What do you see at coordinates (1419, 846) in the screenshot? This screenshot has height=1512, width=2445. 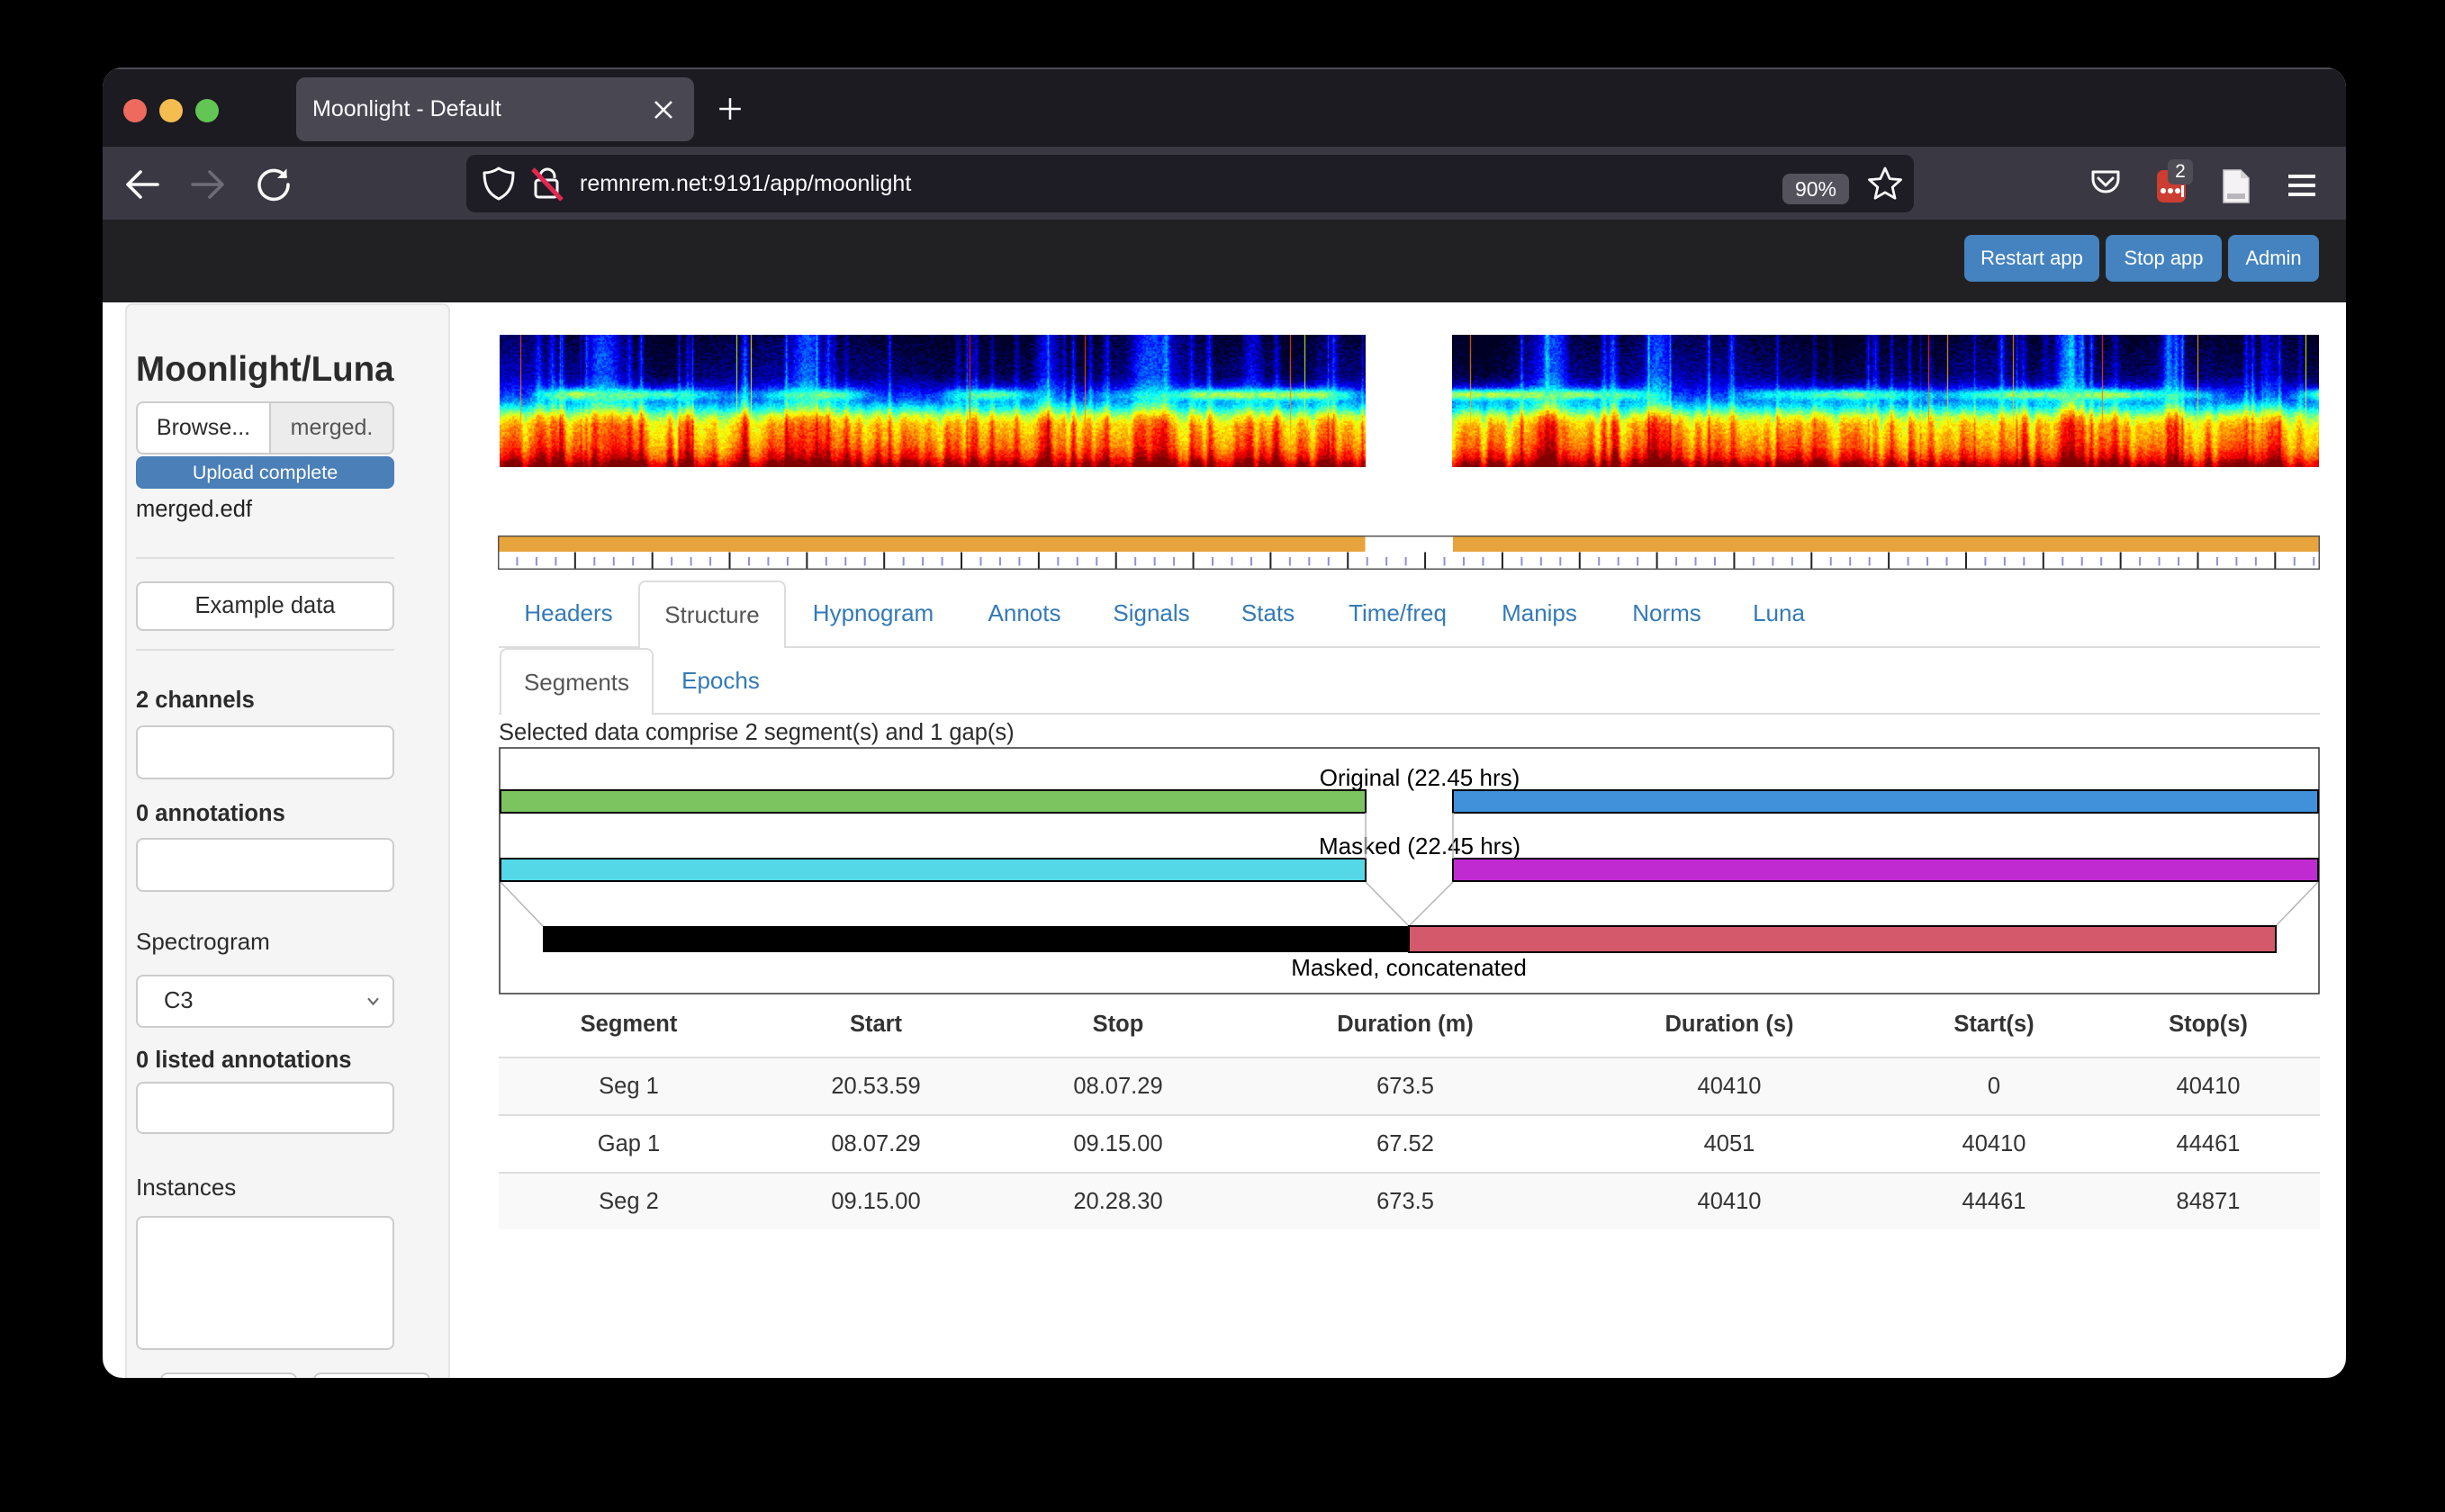 I see `svg-text: Masked (22.45 hrs)` at bounding box center [1419, 846].